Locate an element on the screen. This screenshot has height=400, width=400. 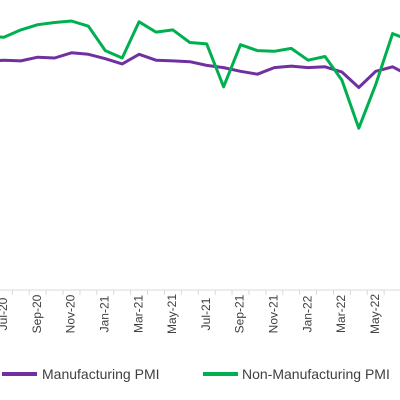
x-tick-label: Nov-21 is located at coordinates (273, 313).